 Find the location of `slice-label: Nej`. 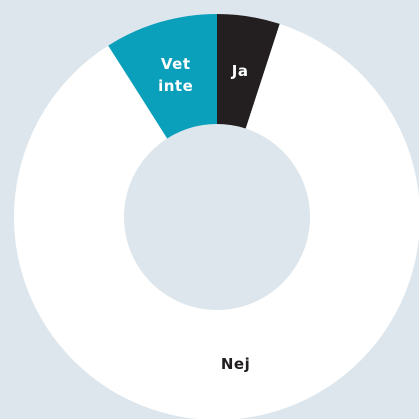

slice-label: Nej is located at coordinates (235, 363).